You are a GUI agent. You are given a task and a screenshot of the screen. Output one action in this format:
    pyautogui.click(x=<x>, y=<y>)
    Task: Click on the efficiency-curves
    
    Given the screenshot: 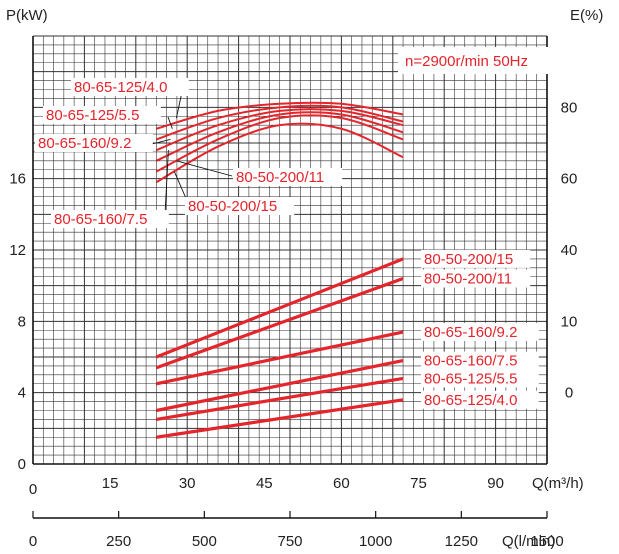 What is the action you would take?
    pyautogui.click(x=279, y=142)
    